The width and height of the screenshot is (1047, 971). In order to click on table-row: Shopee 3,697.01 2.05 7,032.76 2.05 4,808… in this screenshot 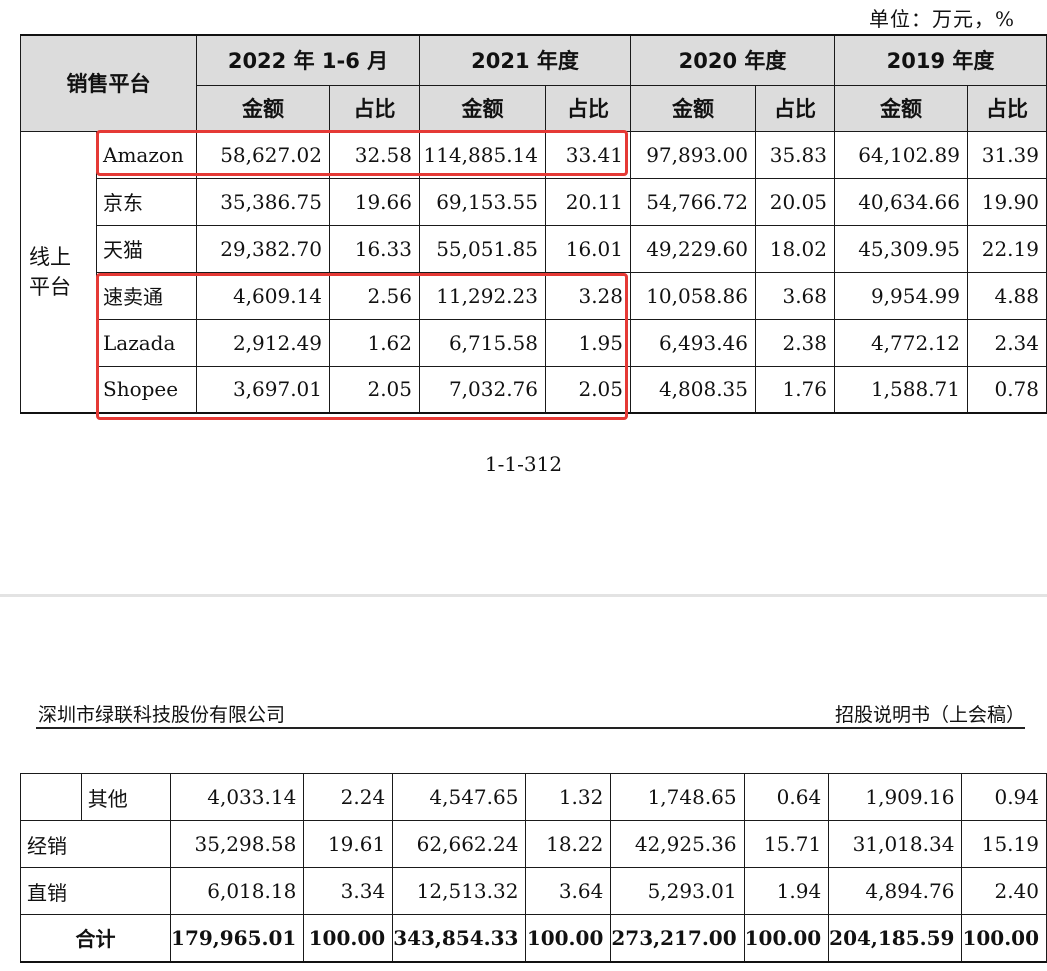, I will do `click(534, 389)`.